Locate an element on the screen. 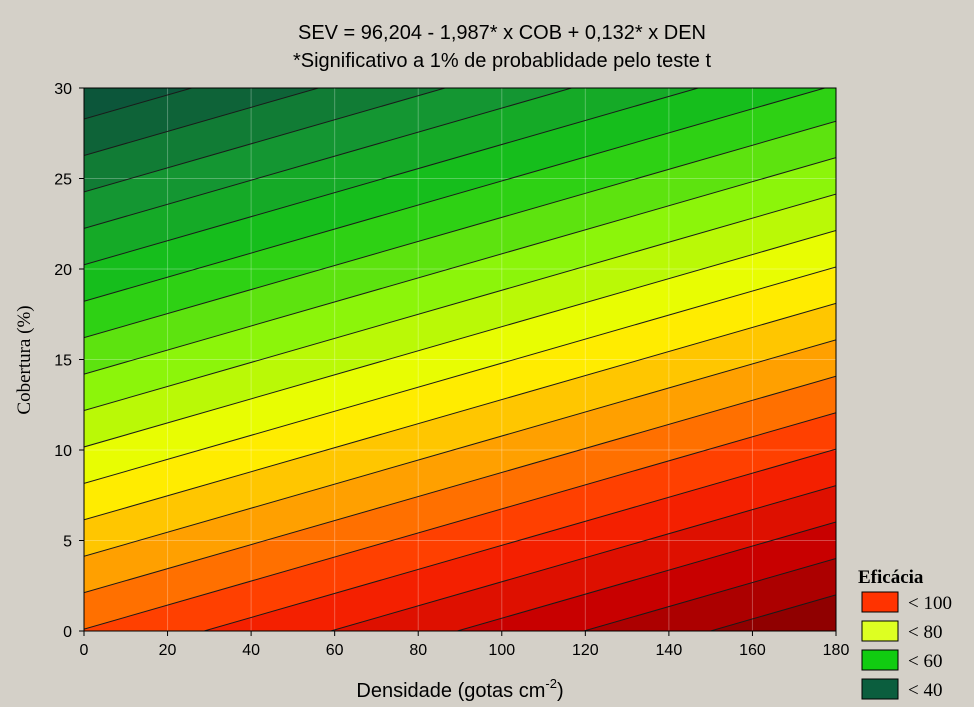 Image resolution: width=974 pixels, height=707 pixels. y-tick-label: 30 is located at coordinates (63, 89).